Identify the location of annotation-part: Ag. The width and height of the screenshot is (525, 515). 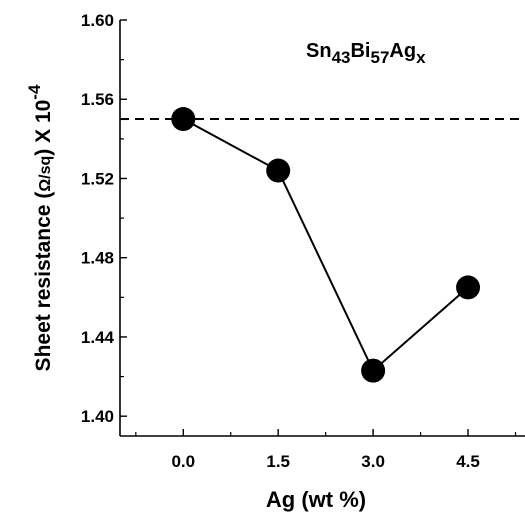
(402, 51).